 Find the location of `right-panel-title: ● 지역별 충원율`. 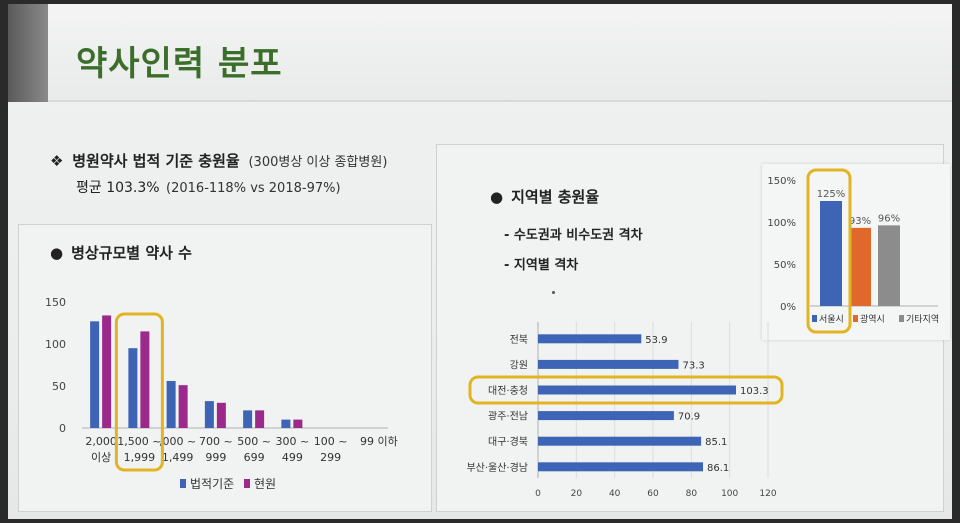

right-panel-title: ● 지역별 충원율 is located at coordinates (544, 196).